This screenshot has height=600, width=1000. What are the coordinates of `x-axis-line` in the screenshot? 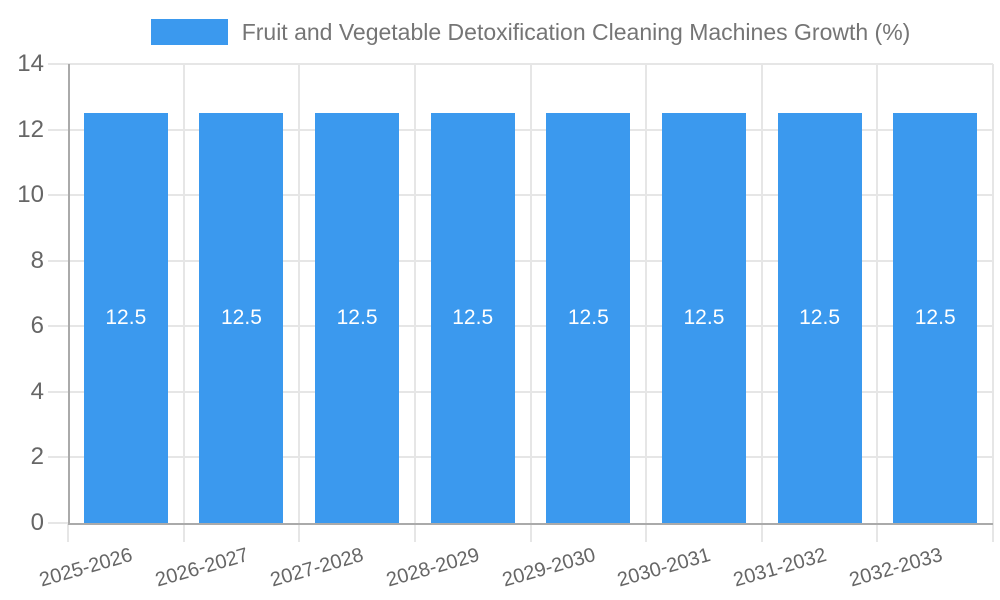 It's located at (530, 524).